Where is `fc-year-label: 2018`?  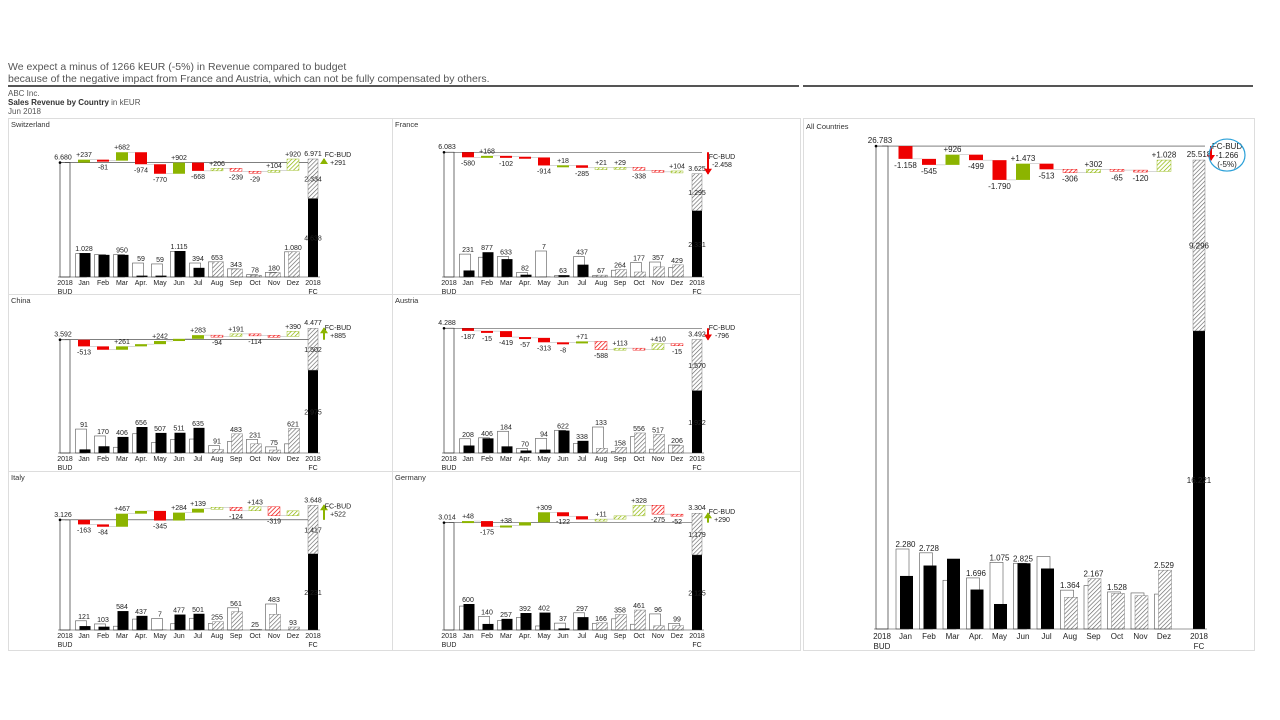 fc-year-label: 2018 is located at coordinates (313, 283).